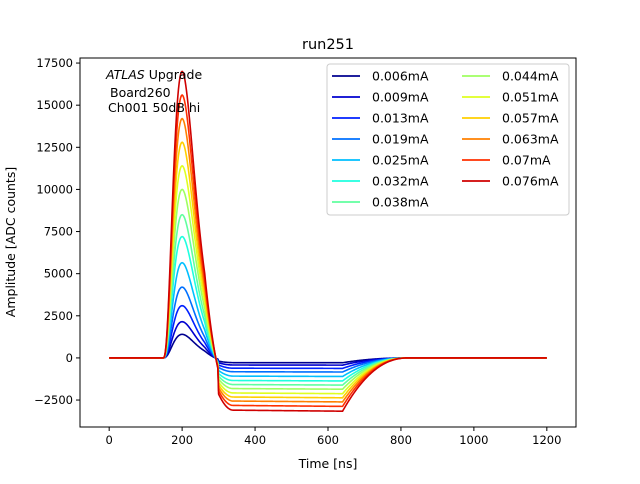 The height and width of the screenshot is (484, 640). Describe the element at coordinates (54, 63) in the screenshot. I see `y-tick-label: 17500` at that location.